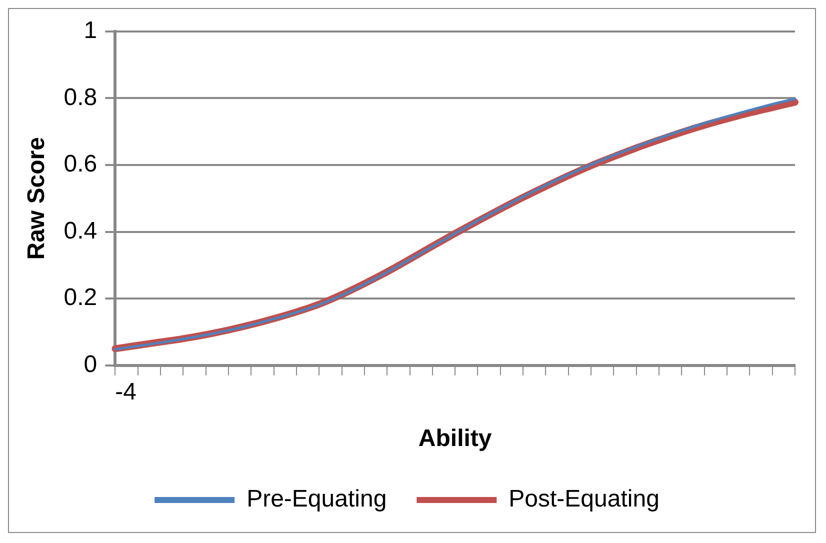  What do you see at coordinates (316, 499) in the screenshot?
I see `legend-label: Pre-Equating` at bounding box center [316, 499].